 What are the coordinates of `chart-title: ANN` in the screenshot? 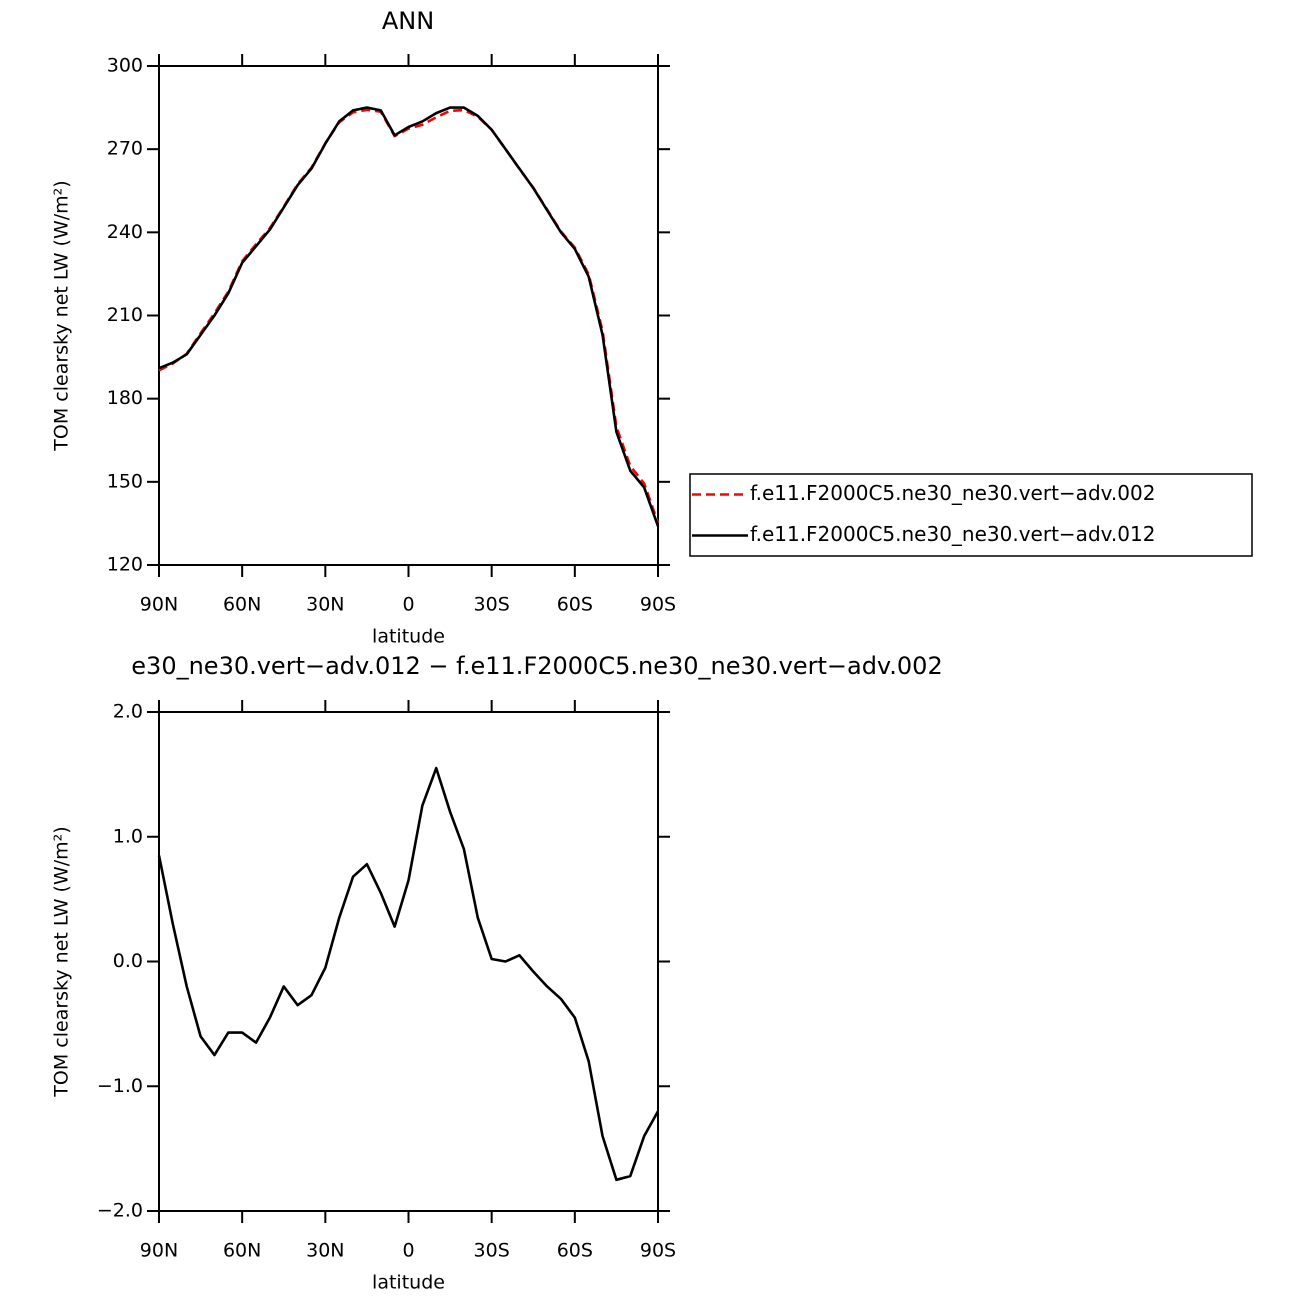 It's located at (408, 21).